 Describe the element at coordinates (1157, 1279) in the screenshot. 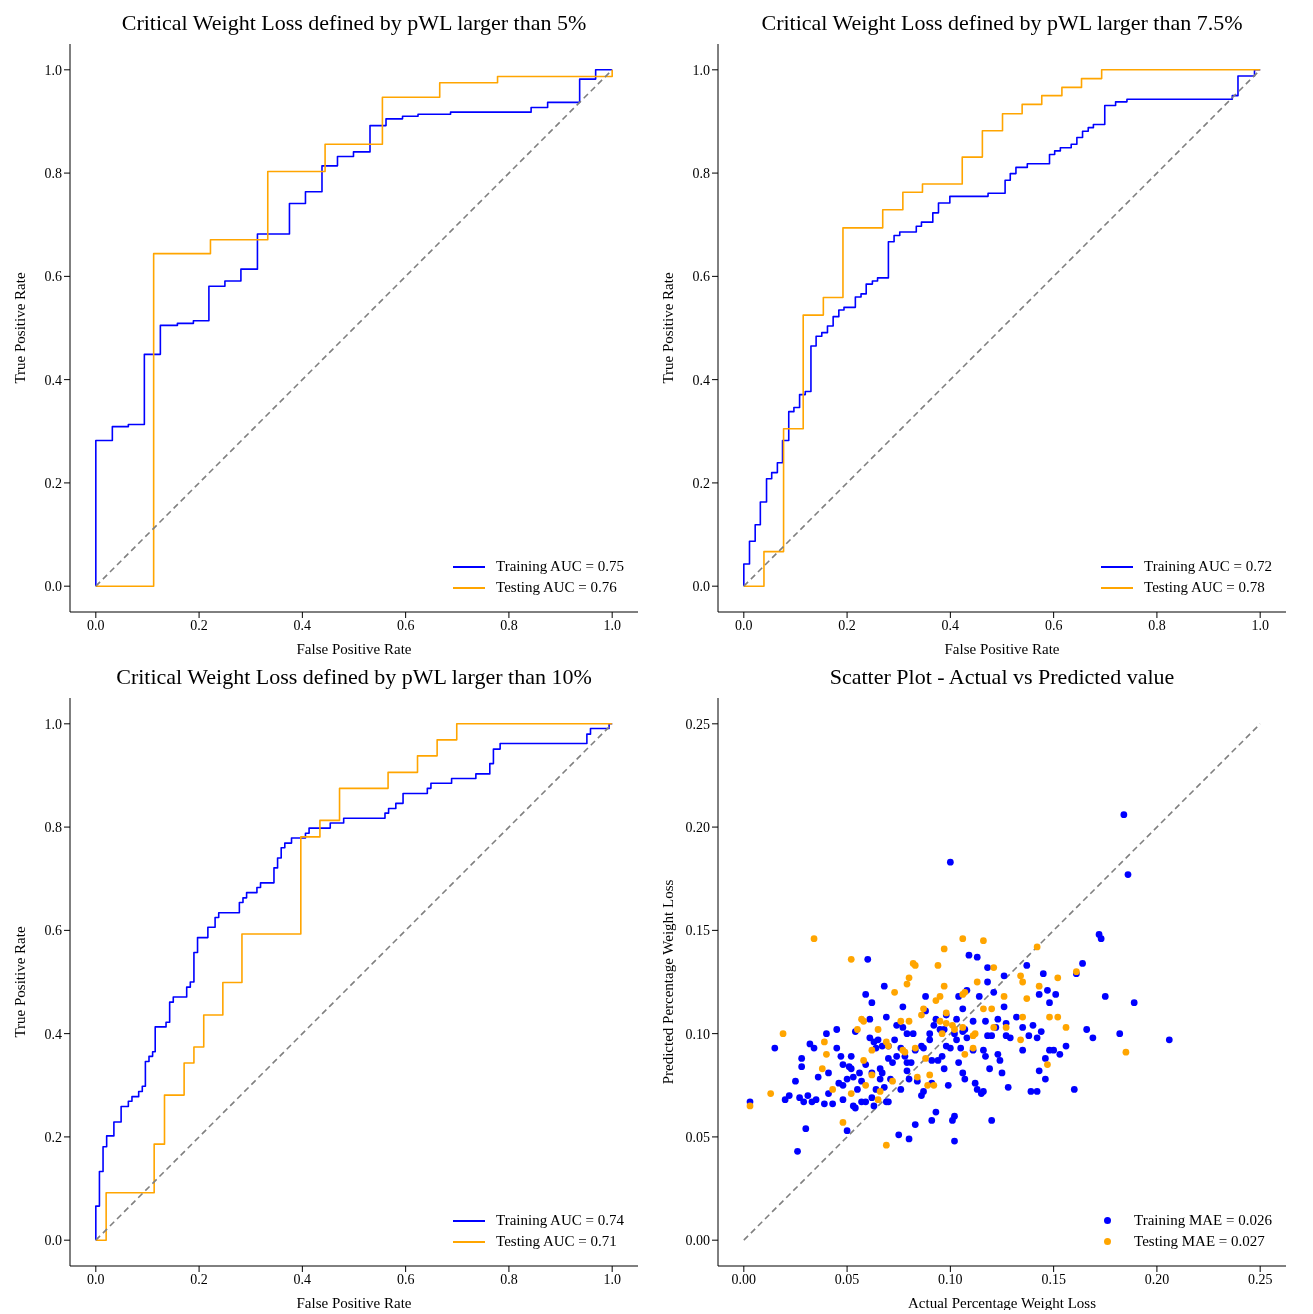

I see `x-tick-label: 0.20` at that location.